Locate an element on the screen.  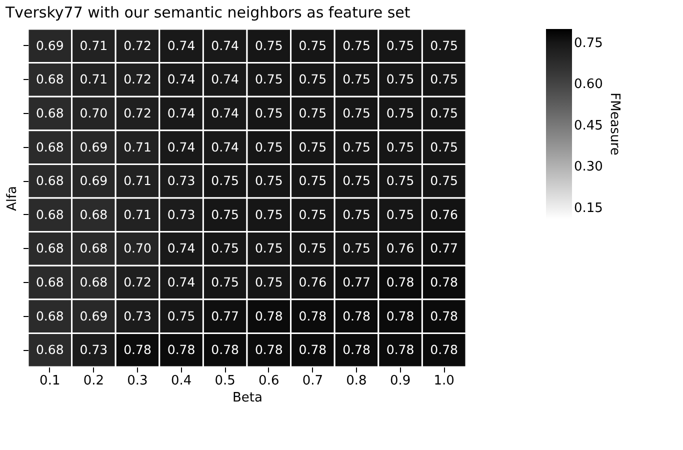
color-bar-label: 0.60 is located at coordinates (588, 84).